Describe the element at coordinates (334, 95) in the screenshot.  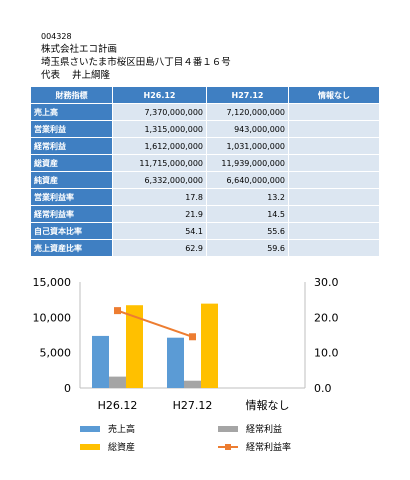
I see `table-header-cell: 情報なし` at that location.